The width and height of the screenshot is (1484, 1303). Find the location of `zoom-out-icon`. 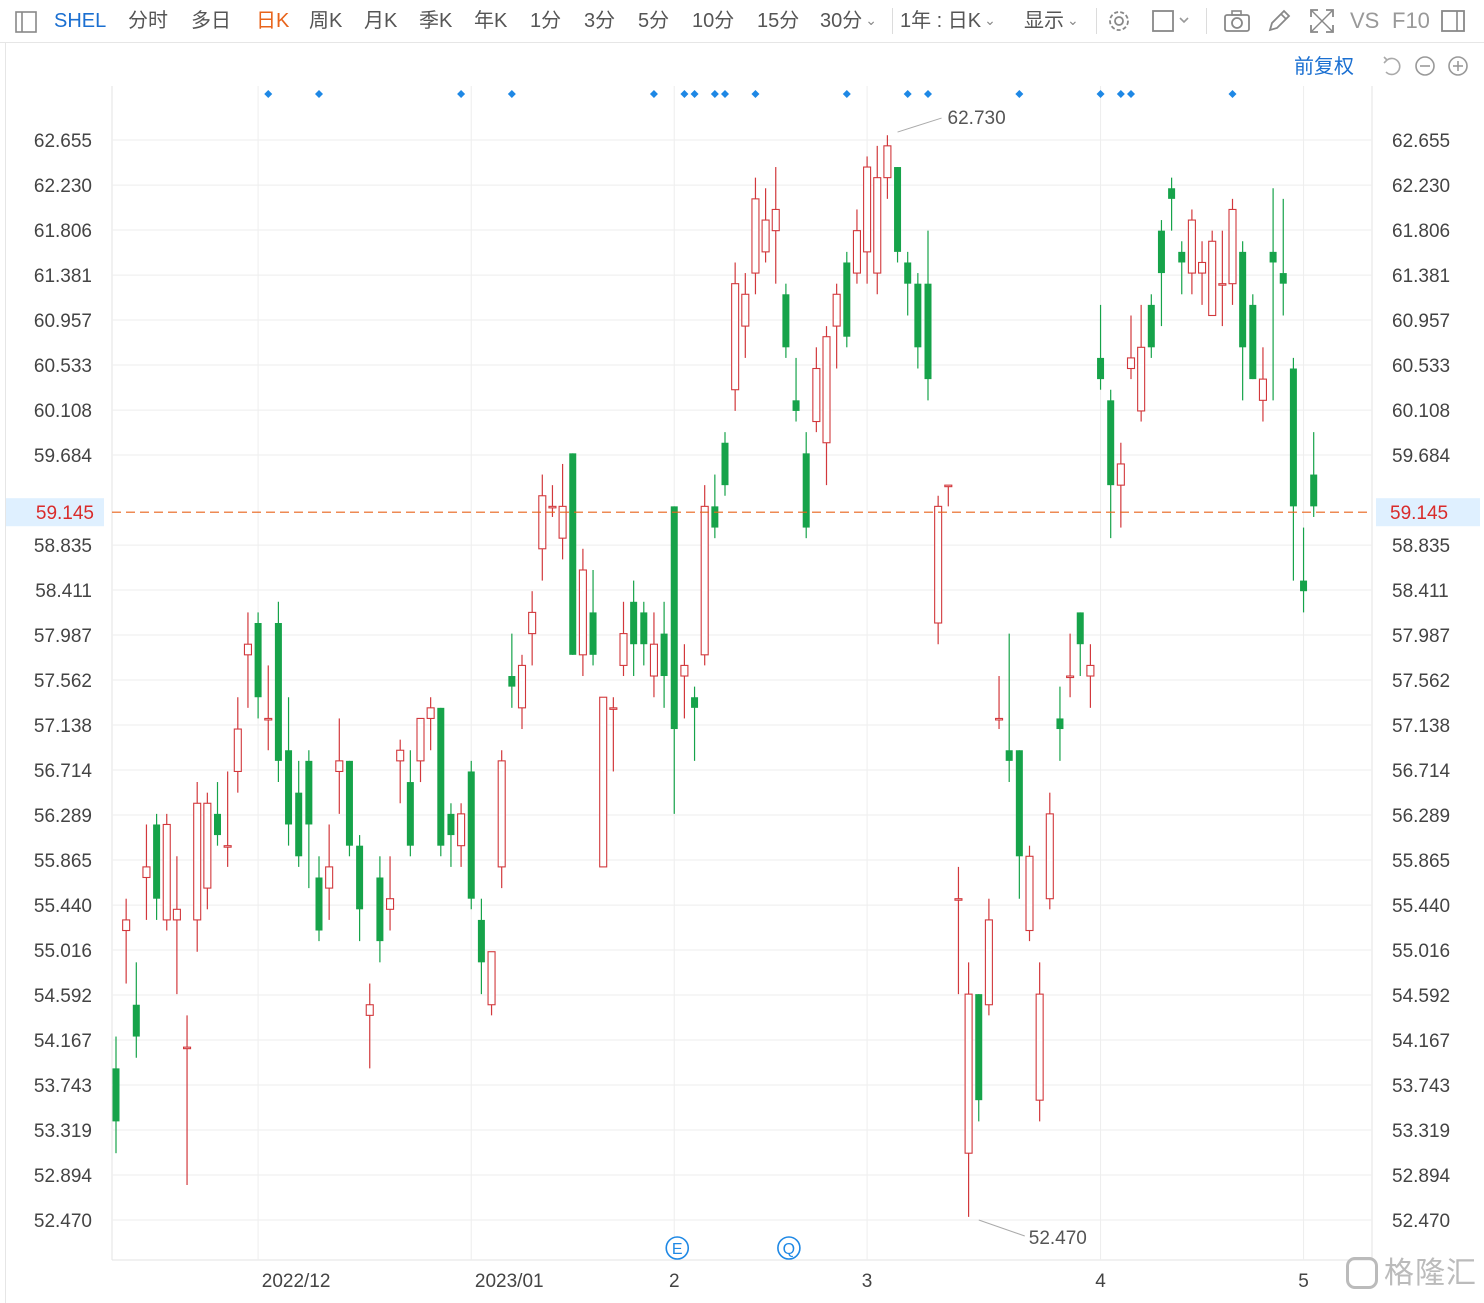

zoom-out-icon is located at coordinates (1425, 66).